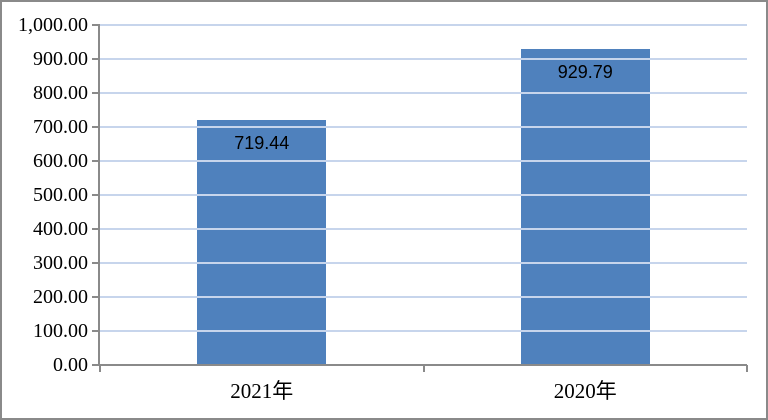 This screenshot has width=768, height=420. Describe the element at coordinates (262, 143) in the screenshot. I see `bar-data-label: 719.44` at that location.